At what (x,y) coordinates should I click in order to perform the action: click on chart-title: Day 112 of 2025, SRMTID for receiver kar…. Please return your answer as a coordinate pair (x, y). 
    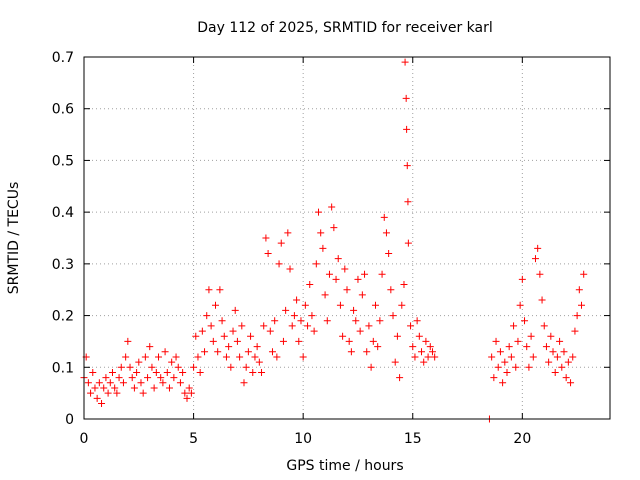
    Looking at the image, I should click on (345, 28).